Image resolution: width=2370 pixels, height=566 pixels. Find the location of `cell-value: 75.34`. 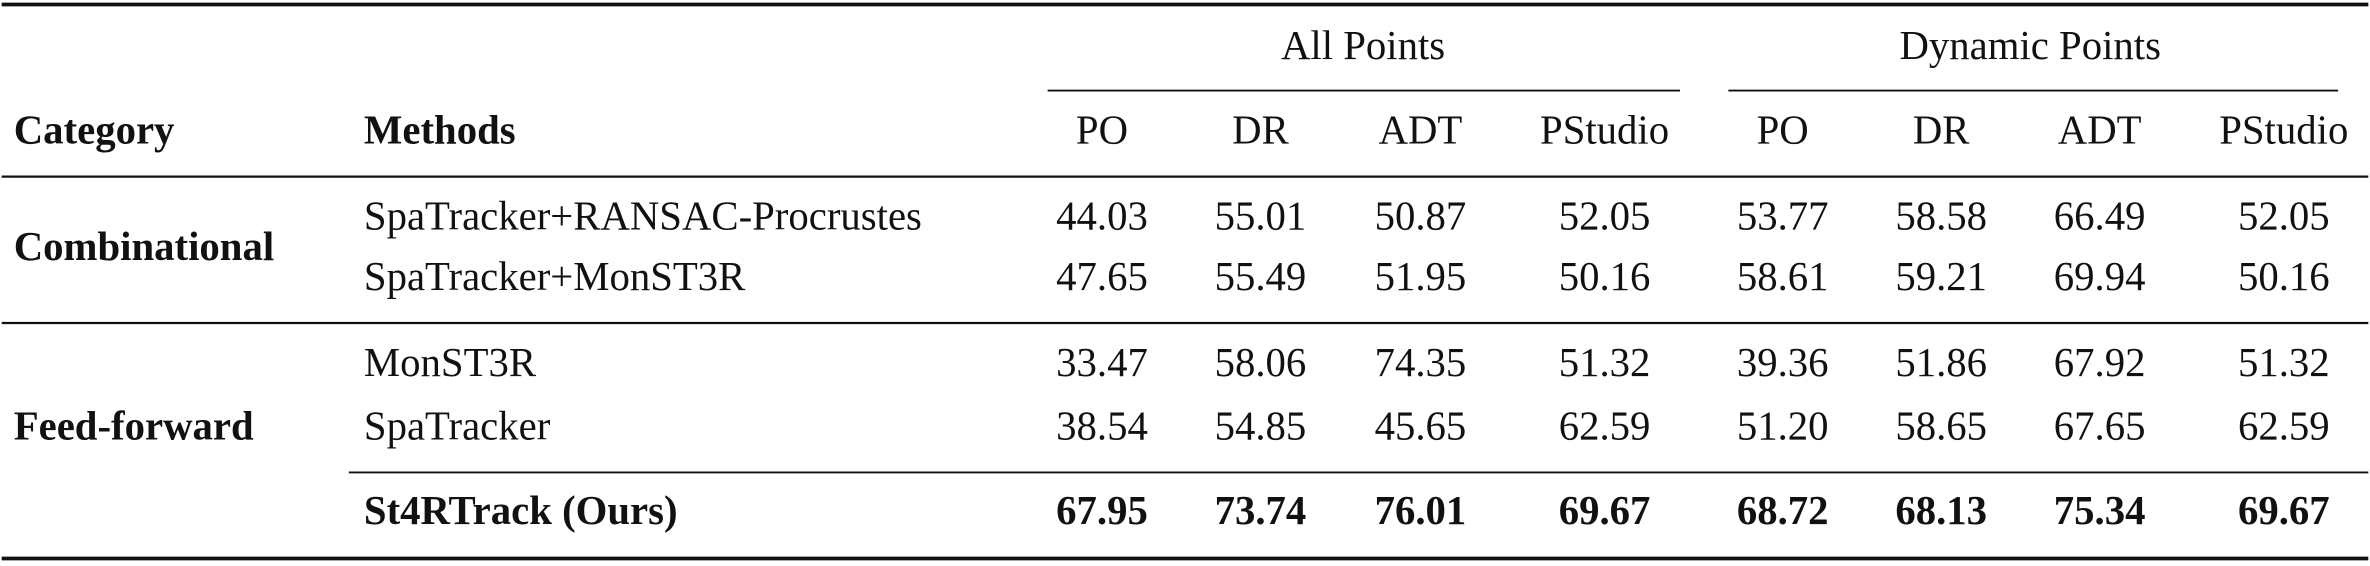

cell-value: 75.34 is located at coordinates (2100, 510).